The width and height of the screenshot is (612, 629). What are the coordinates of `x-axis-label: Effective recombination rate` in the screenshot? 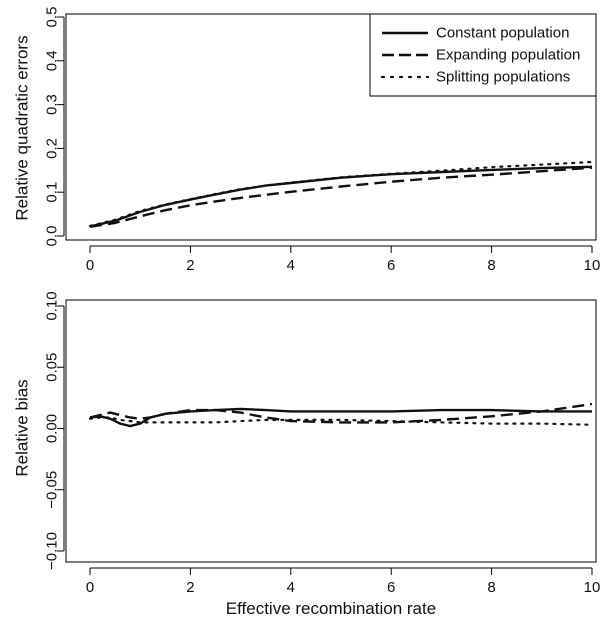 It's located at (331, 608).